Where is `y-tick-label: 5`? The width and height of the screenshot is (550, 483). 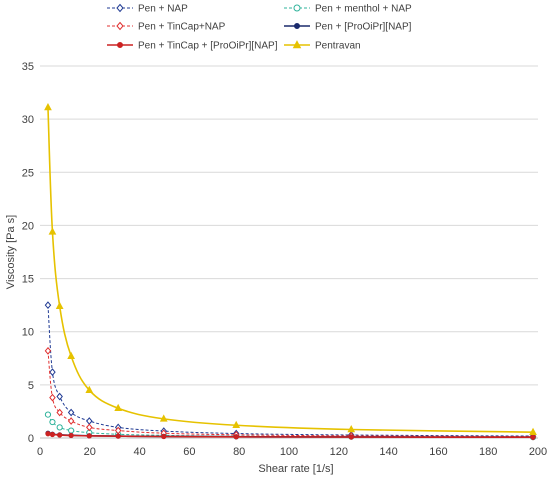
y-tick-label: 5 is located at coordinates (31, 386).